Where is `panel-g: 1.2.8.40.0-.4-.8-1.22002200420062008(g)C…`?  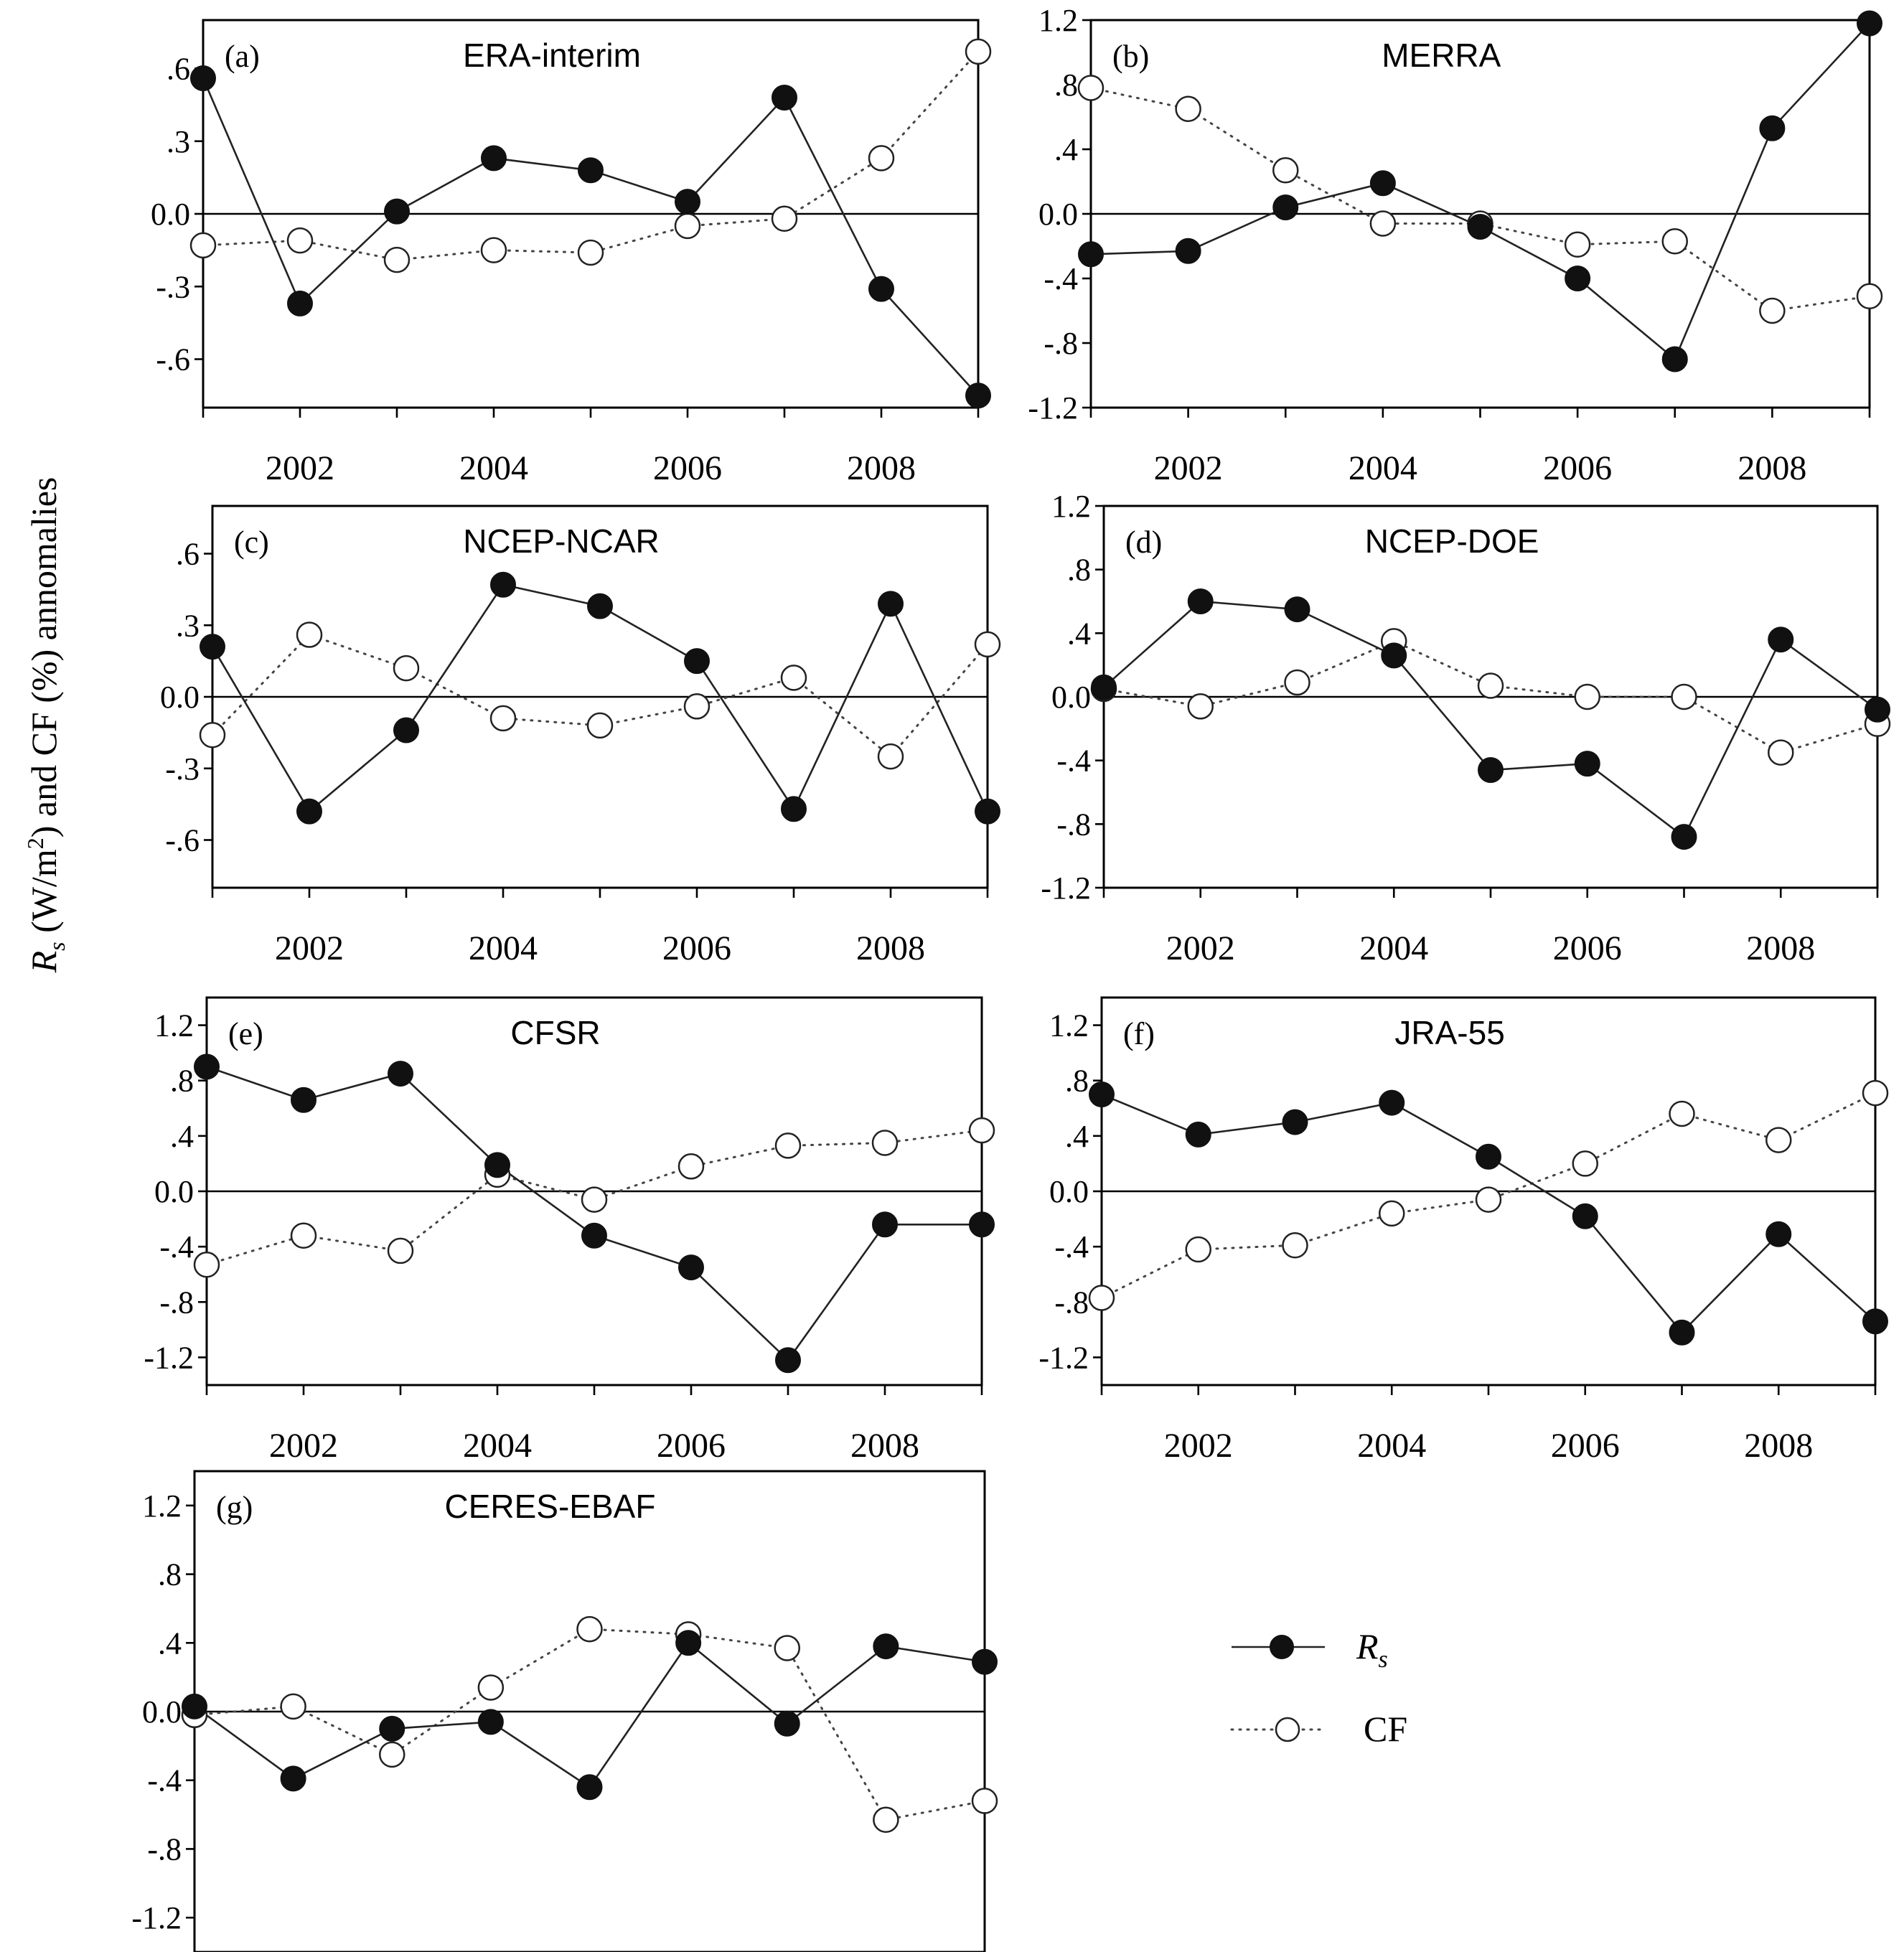
panel-g: 1.2.8.40.0-.4-.8-1.22002200420062008(g)C… is located at coordinates (564, 1711).